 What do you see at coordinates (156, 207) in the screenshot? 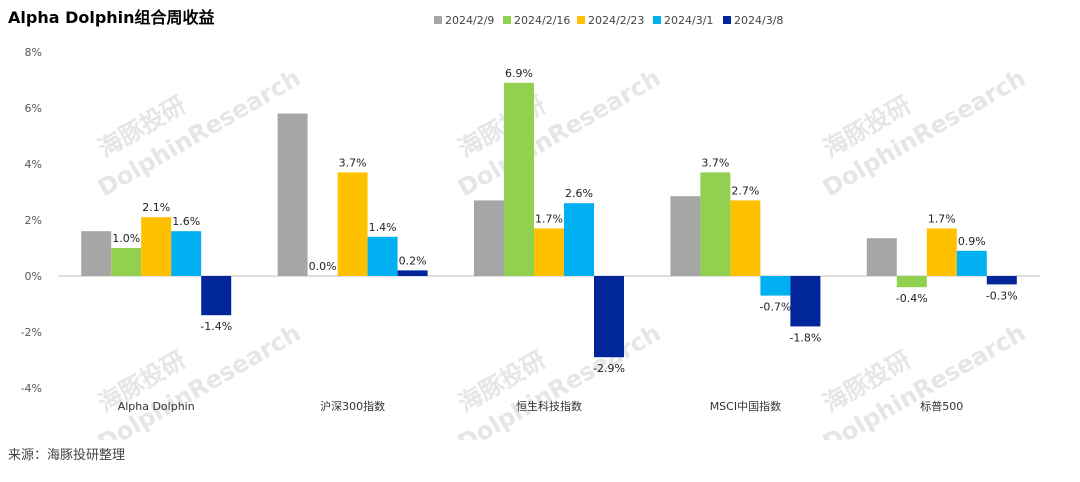
I see `data-label: 2.1%` at bounding box center [156, 207].